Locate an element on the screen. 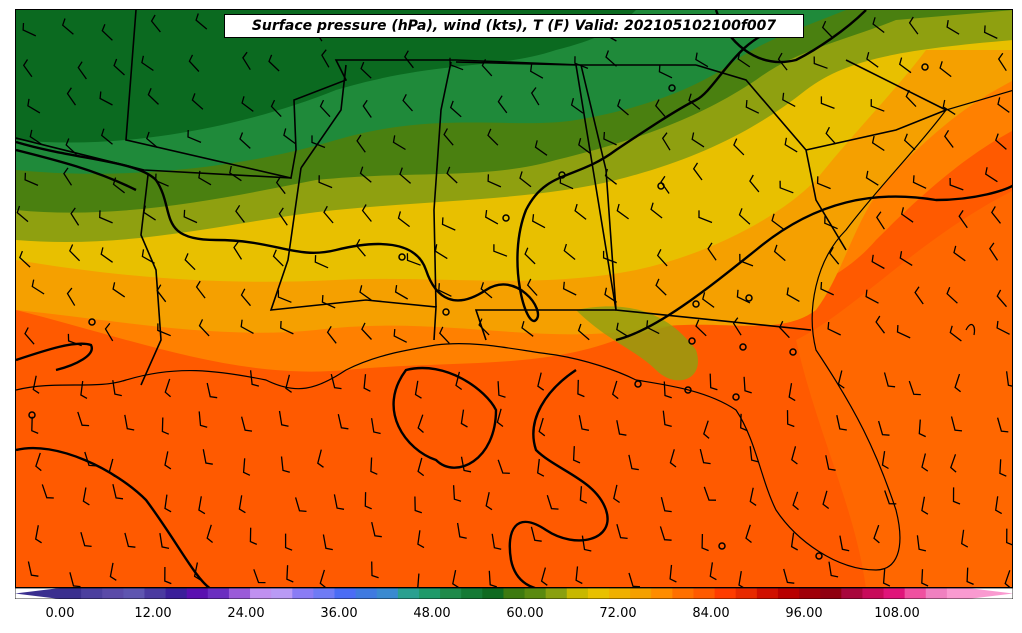 The height and width of the screenshot is (633, 1022). colorbar-tick-label: 12.00 is located at coordinates (153, 613).